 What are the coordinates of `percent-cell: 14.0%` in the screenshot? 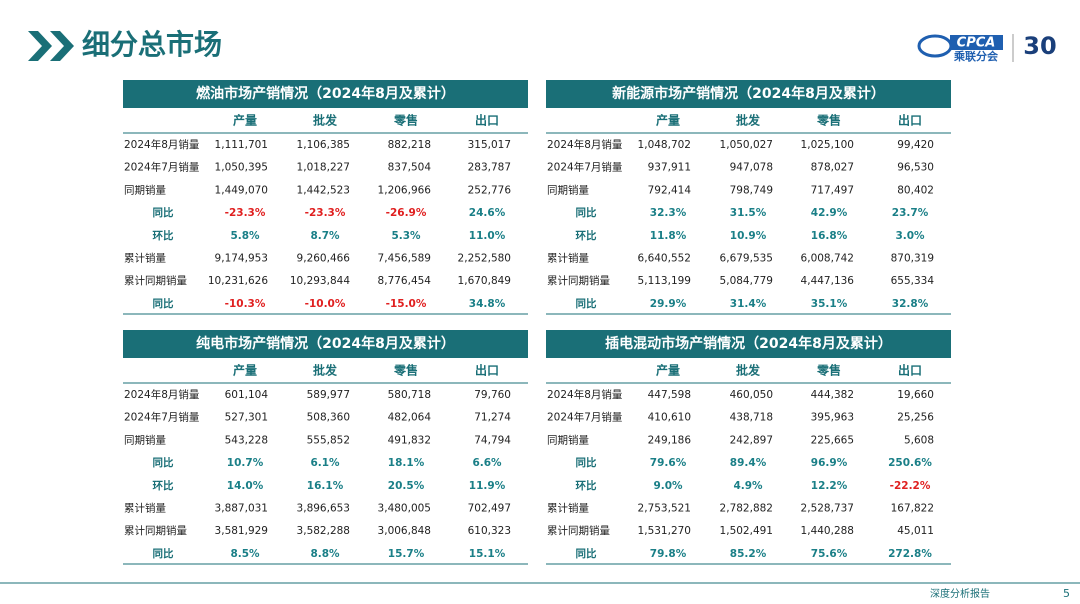 It's located at (245, 486).